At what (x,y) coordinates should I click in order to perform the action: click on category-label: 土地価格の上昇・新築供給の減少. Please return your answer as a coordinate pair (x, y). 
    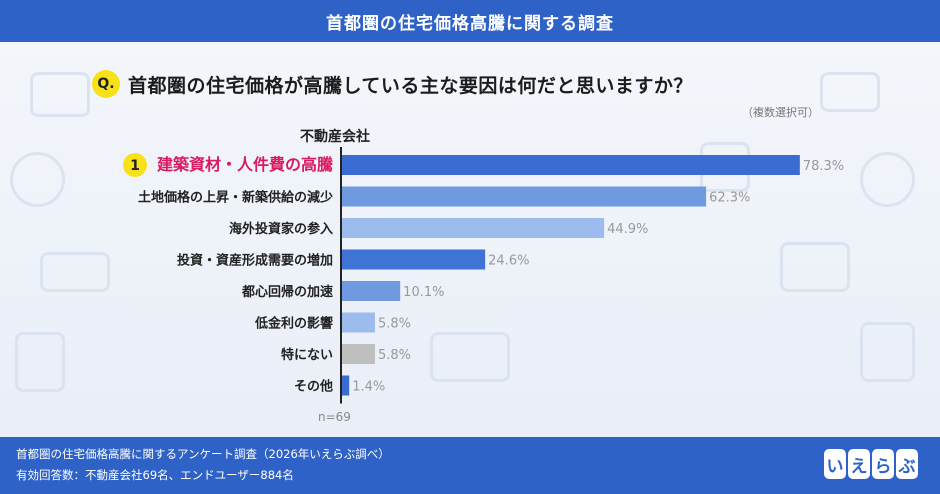
    Looking at the image, I should click on (235, 198).